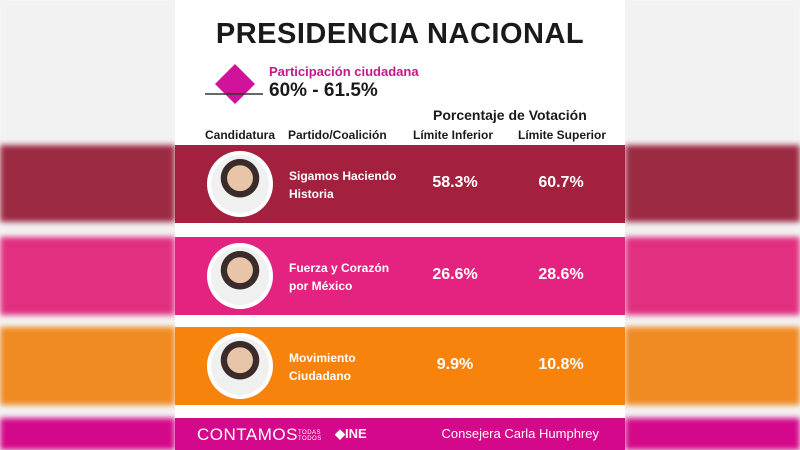  What do you see at coordinates (561, 182) in the screenshot?
I see `upper-limit: 60.7%` at bounding box center [561, 182].